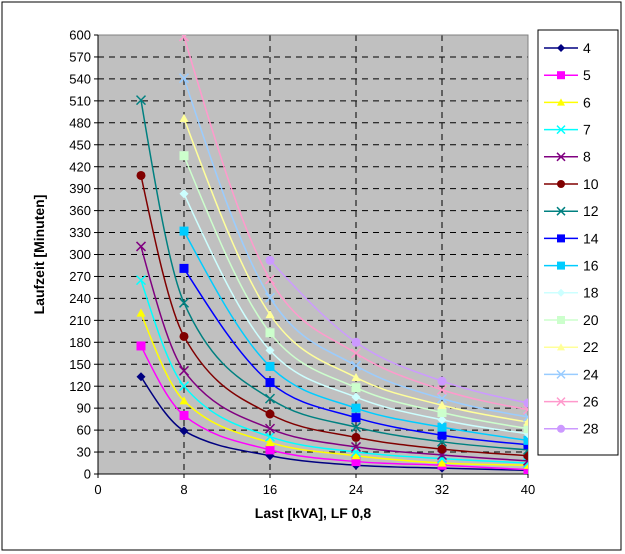 Image resolution: width=625 pixels, height=554 pixels. Describe the element at coordinates (591, 266) in the screenshot. I see `legend-label: 16` at that location.